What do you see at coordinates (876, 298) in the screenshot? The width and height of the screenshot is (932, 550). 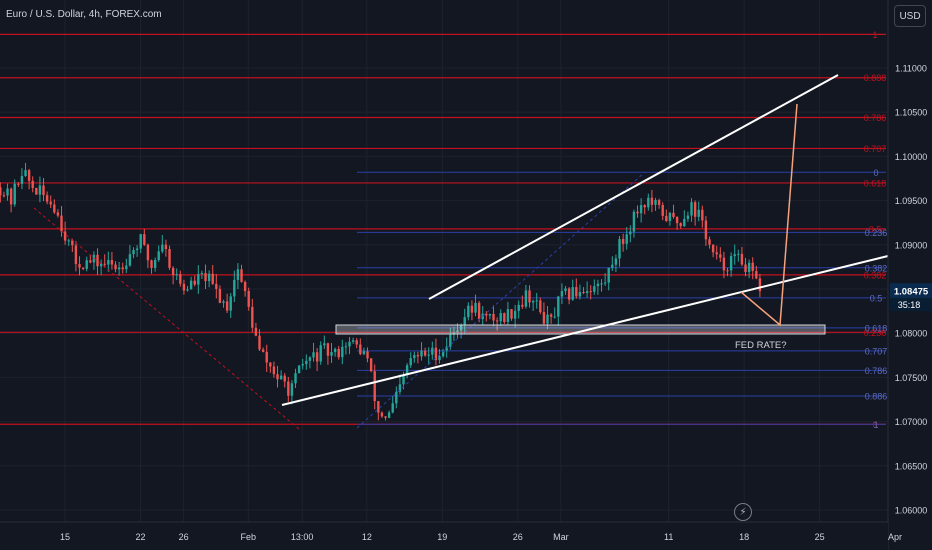 I see `fib-minor-level-label: 0.5` at bounding box center [876, 298].